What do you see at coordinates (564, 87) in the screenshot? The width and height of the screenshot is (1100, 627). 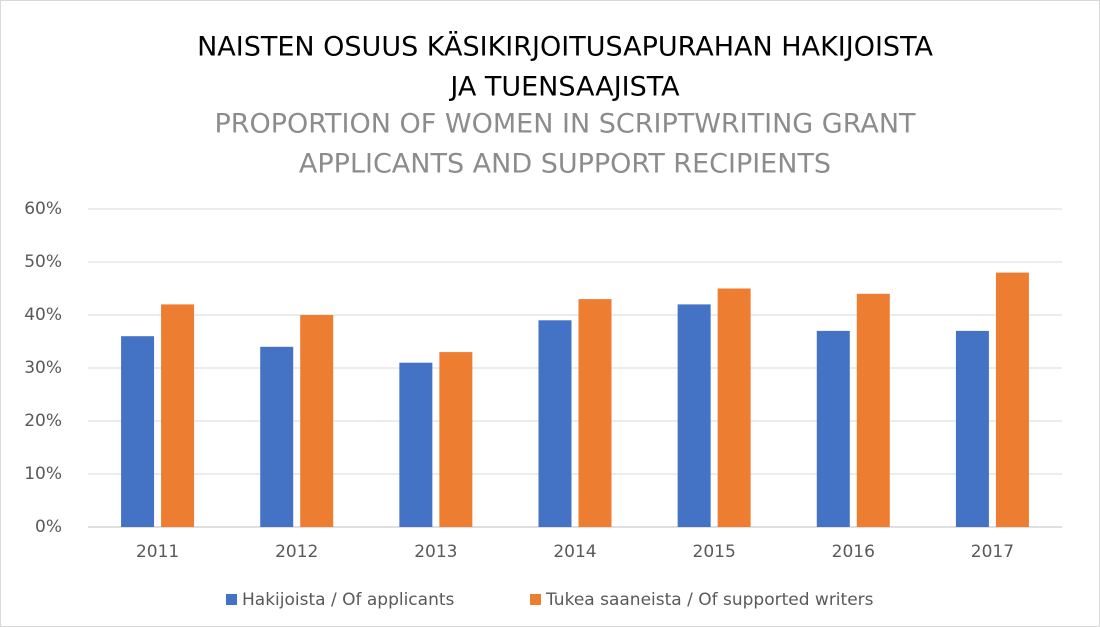 I see `chart-title: JA TUENSAAJISTA` at bounding box center [564, 87].